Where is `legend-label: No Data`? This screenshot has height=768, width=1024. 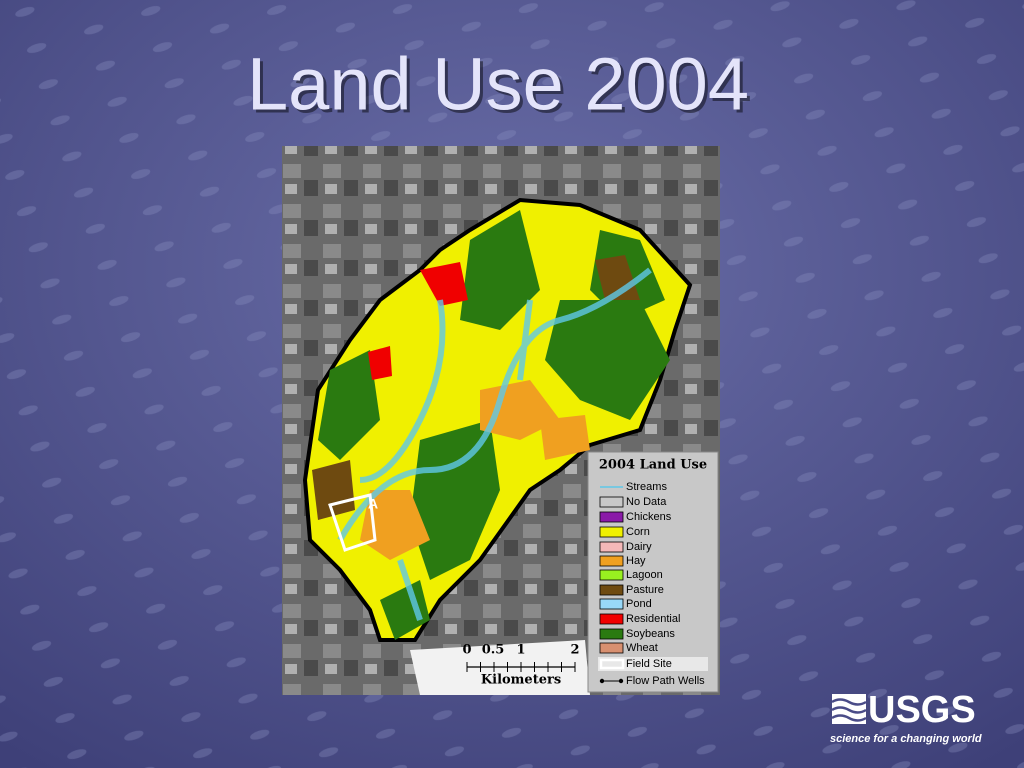 legend-label: No Data is located at coordinates (646, 502).